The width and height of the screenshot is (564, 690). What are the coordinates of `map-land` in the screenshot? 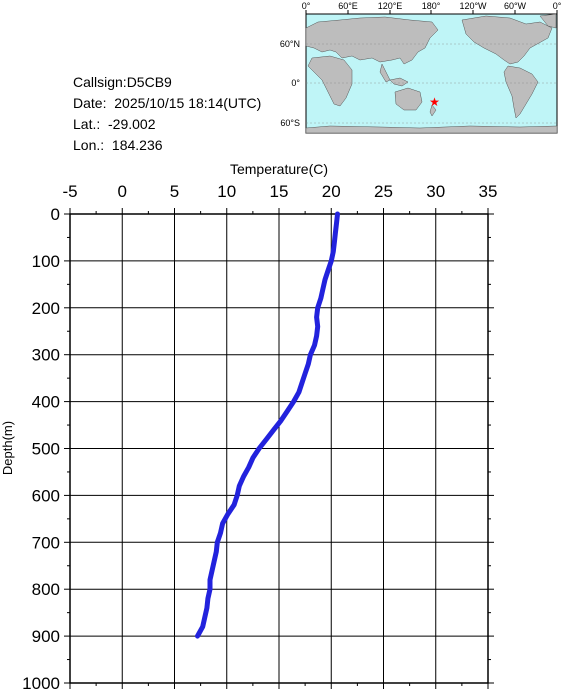 It's located at (431, 73).